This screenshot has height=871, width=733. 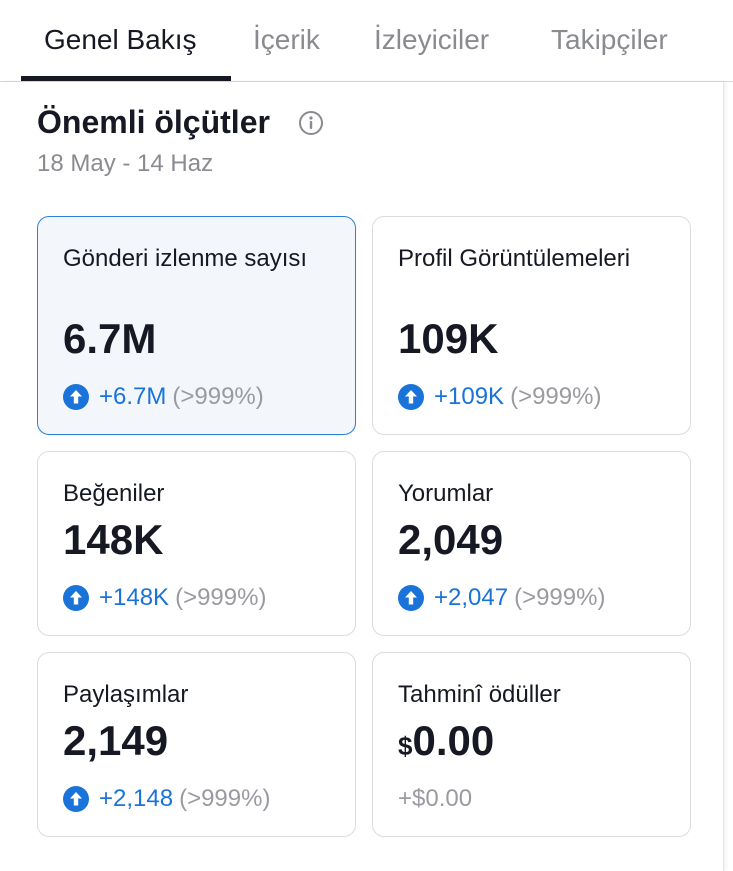 I want to click on info-icon, so click(x=311, y=123).